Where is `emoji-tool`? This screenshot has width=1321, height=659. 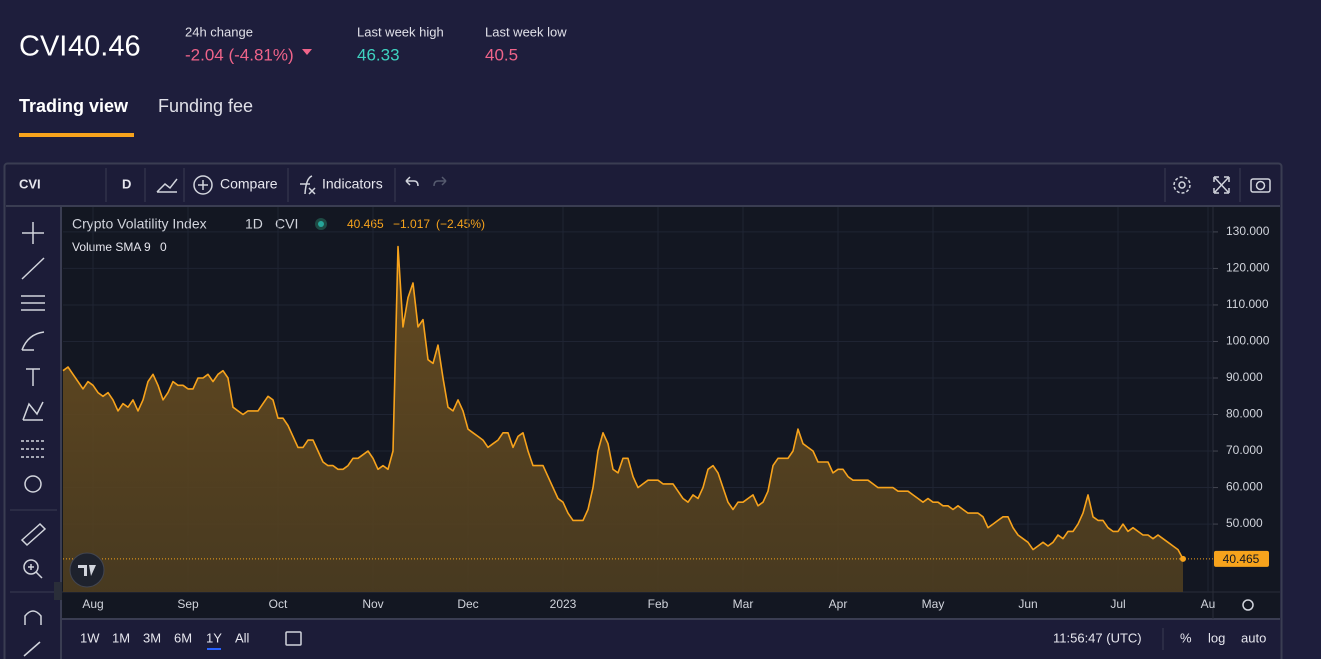
emoji-tool is located at coordinates (33, 484).